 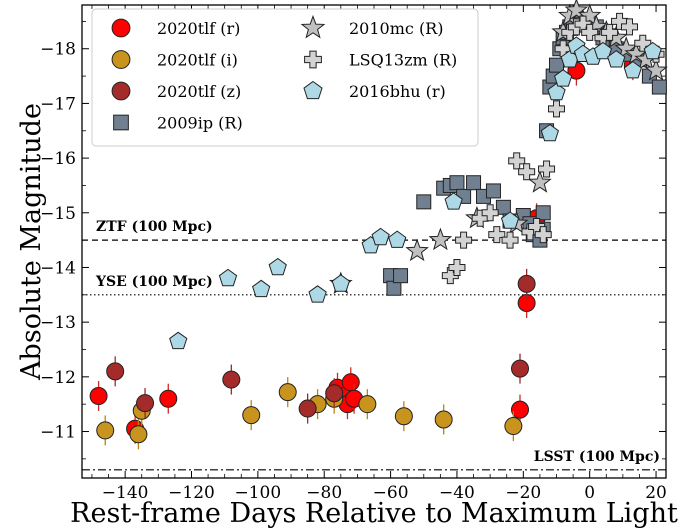 I want to click on y-tick-label: −17, so click(x=58, y=104).